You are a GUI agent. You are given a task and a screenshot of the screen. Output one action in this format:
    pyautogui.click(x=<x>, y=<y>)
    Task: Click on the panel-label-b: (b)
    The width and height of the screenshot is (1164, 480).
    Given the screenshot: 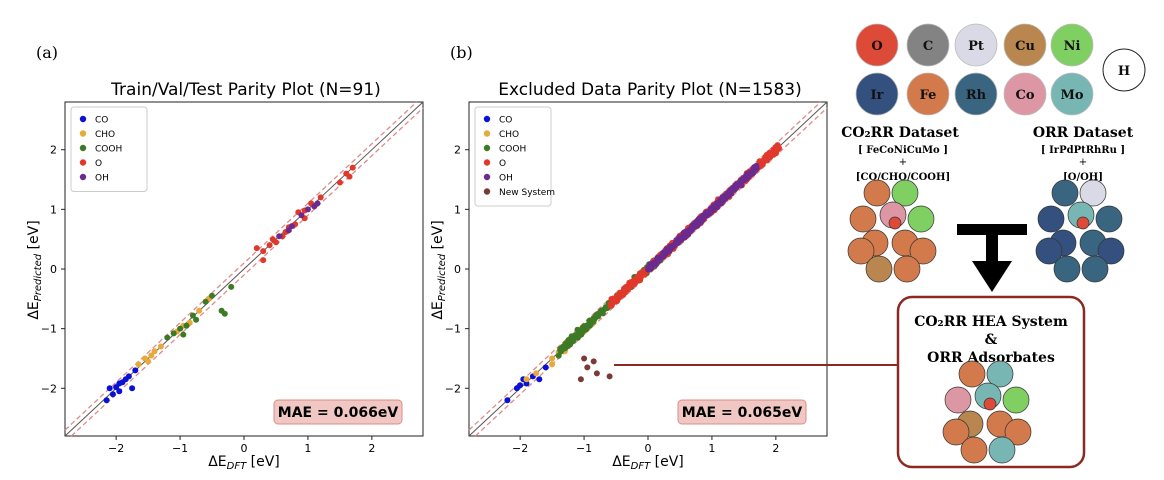 What is the action you would take?
    pyautogui.click(x=461, y=52)
    